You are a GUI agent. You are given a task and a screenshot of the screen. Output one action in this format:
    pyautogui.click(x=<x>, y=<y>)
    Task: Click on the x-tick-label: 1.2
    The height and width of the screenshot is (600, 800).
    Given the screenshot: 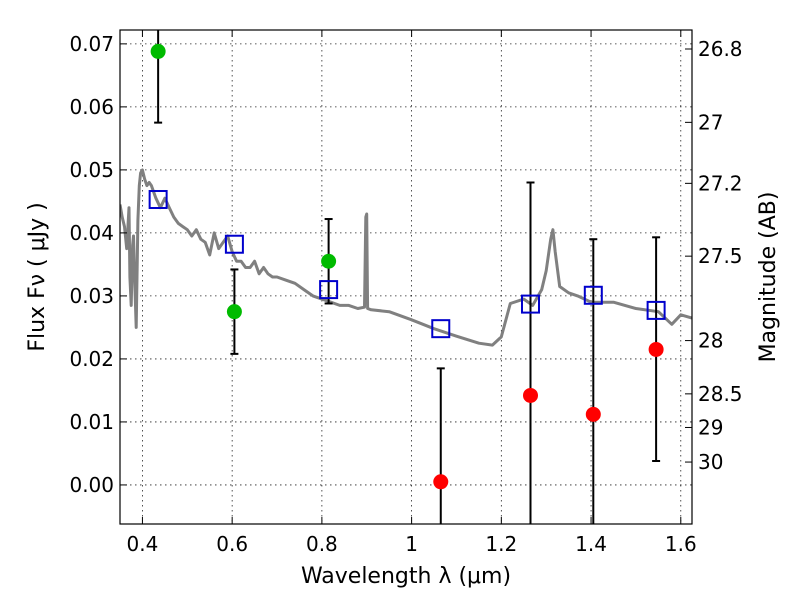 What is the action you would take?
    pyautogui.click(x=501, y=544)
    